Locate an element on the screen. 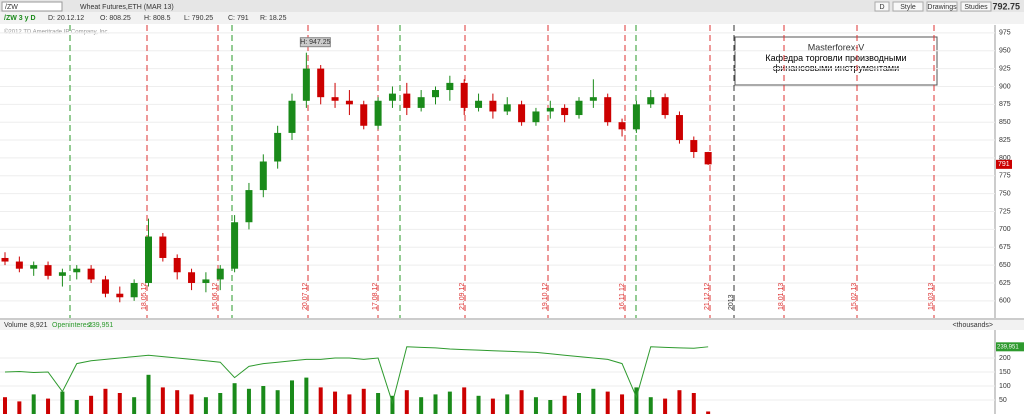 The height and width of the screenshot is (419, 1024). oi-tag: 239,951 is located at coordinates (1008, 347).